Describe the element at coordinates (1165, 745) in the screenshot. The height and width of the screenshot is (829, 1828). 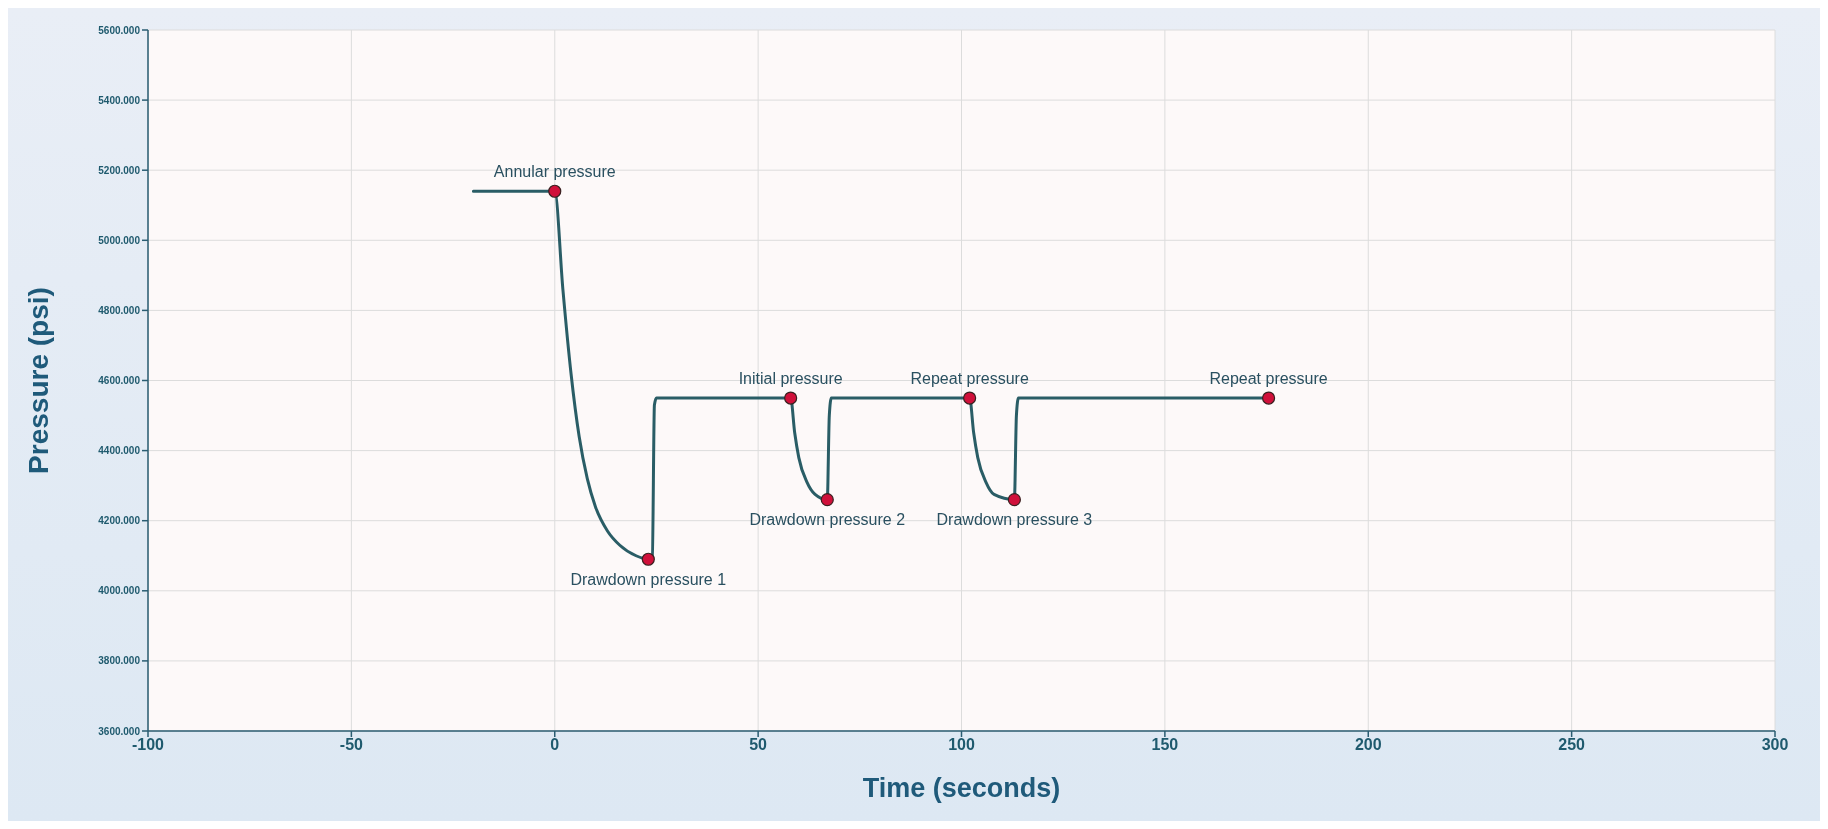
I see `x-tick-label: 150` at that location.